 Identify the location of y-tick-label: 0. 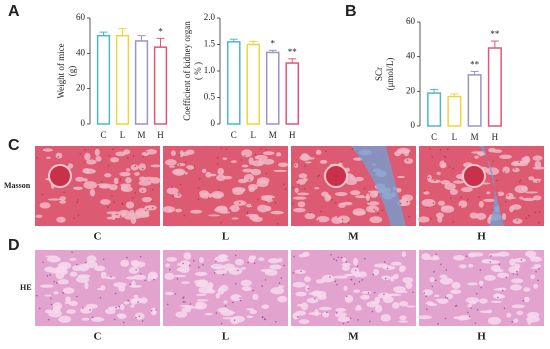
(413, 125).